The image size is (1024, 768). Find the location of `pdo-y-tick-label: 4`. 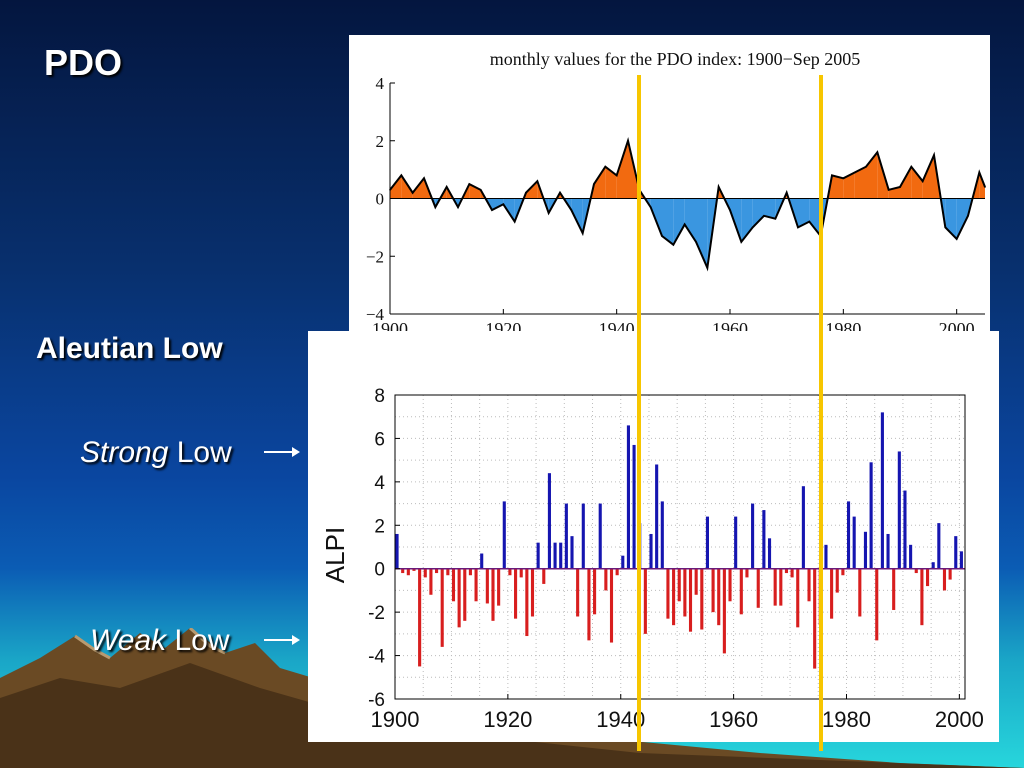

pdo-y-tick-label: 4 is located at coordinates (380, 83).